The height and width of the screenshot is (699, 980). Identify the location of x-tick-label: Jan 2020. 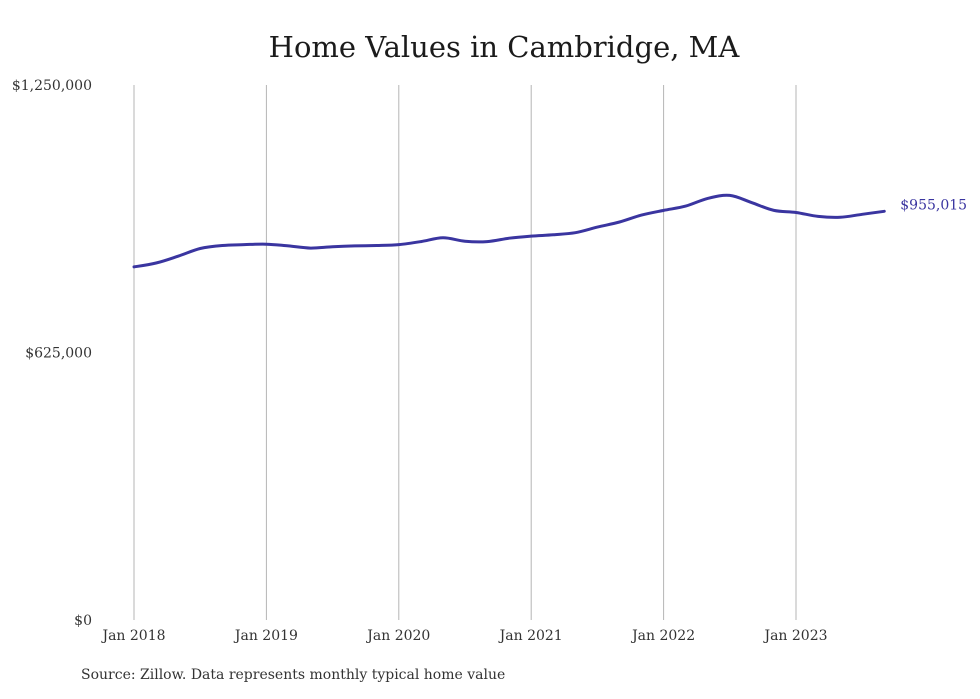
(397, 636).